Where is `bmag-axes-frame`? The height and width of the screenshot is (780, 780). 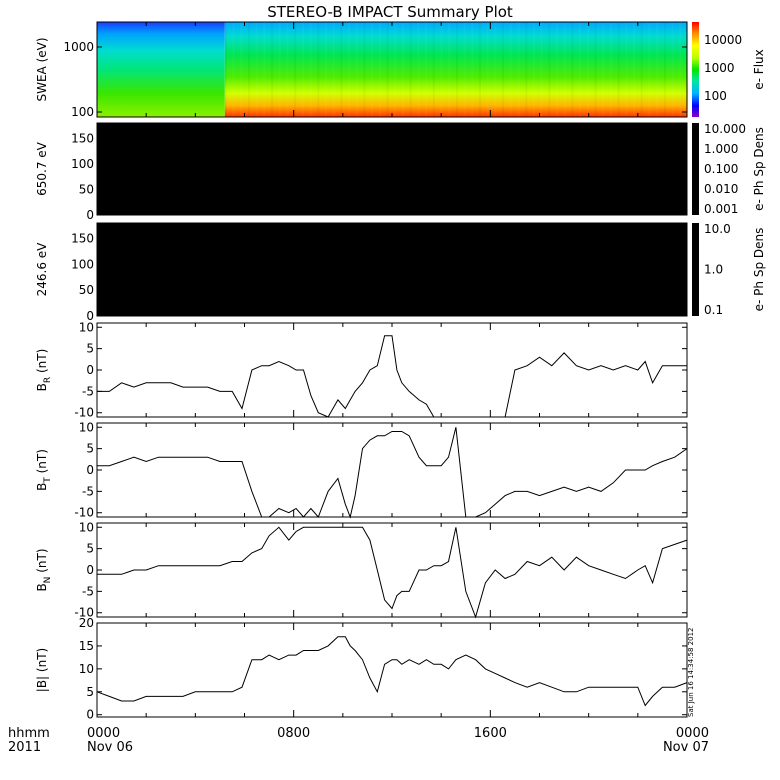
bmag-axes-frame is located at coordinates (392, 670).